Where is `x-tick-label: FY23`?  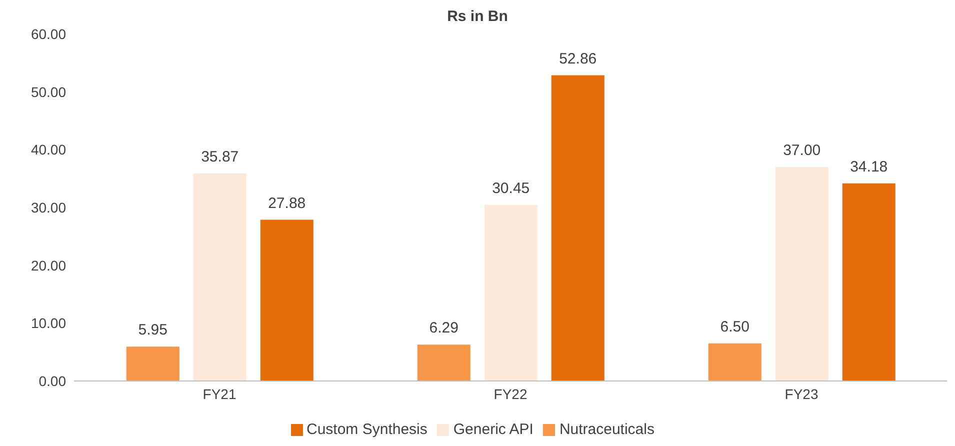
x-tick-label: FY23 is located at coordinates (801, 394).